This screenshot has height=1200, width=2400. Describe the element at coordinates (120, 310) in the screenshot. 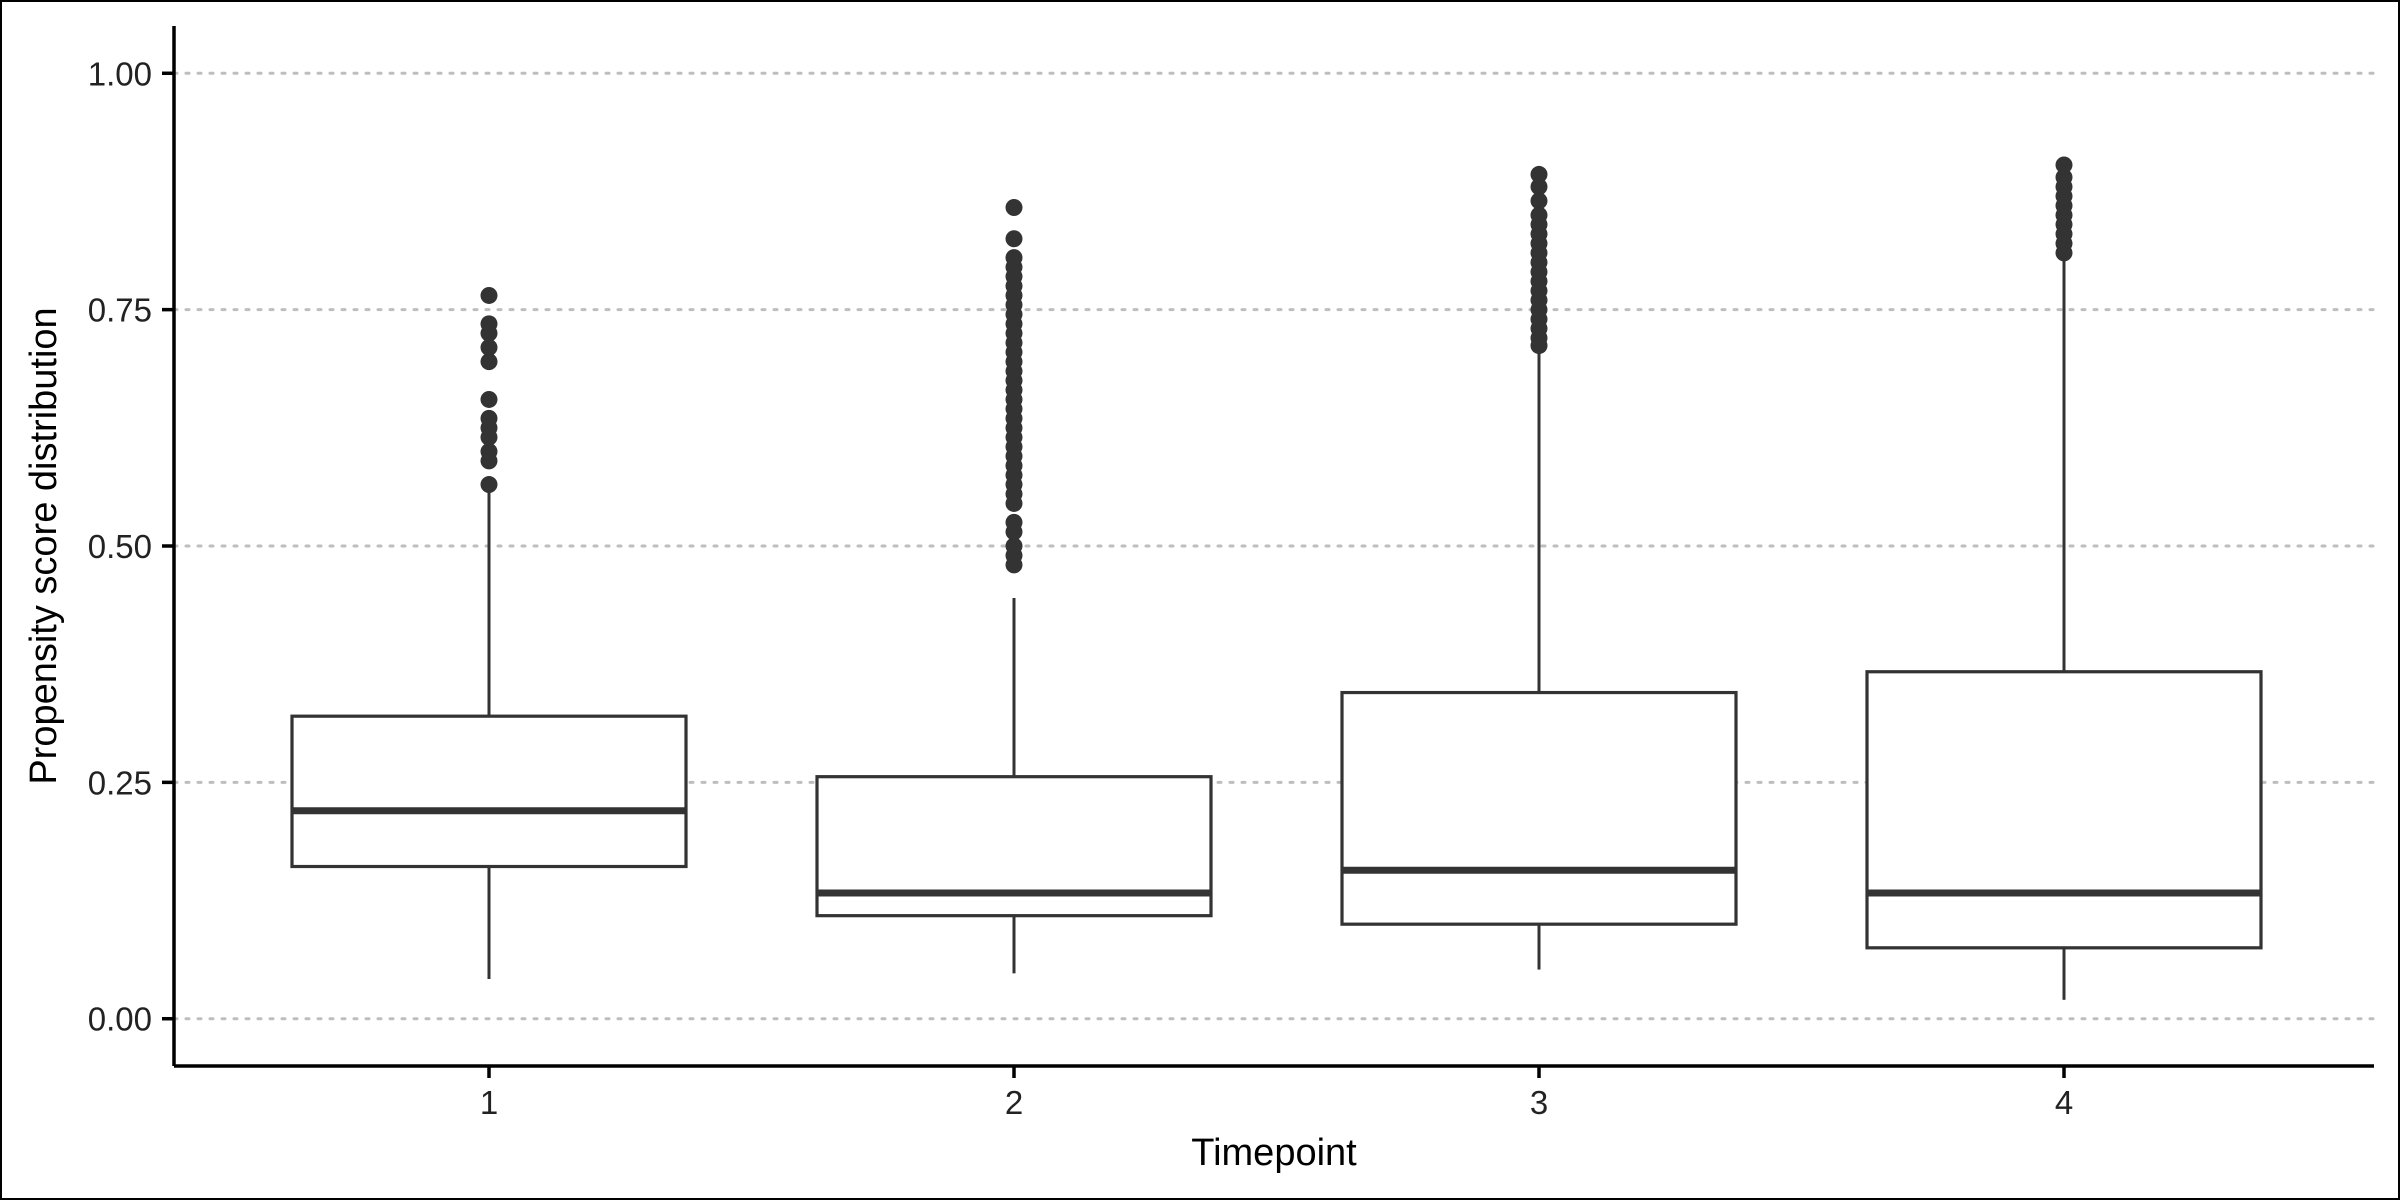

I see `y-tick-label-3: 0.75` at that location.